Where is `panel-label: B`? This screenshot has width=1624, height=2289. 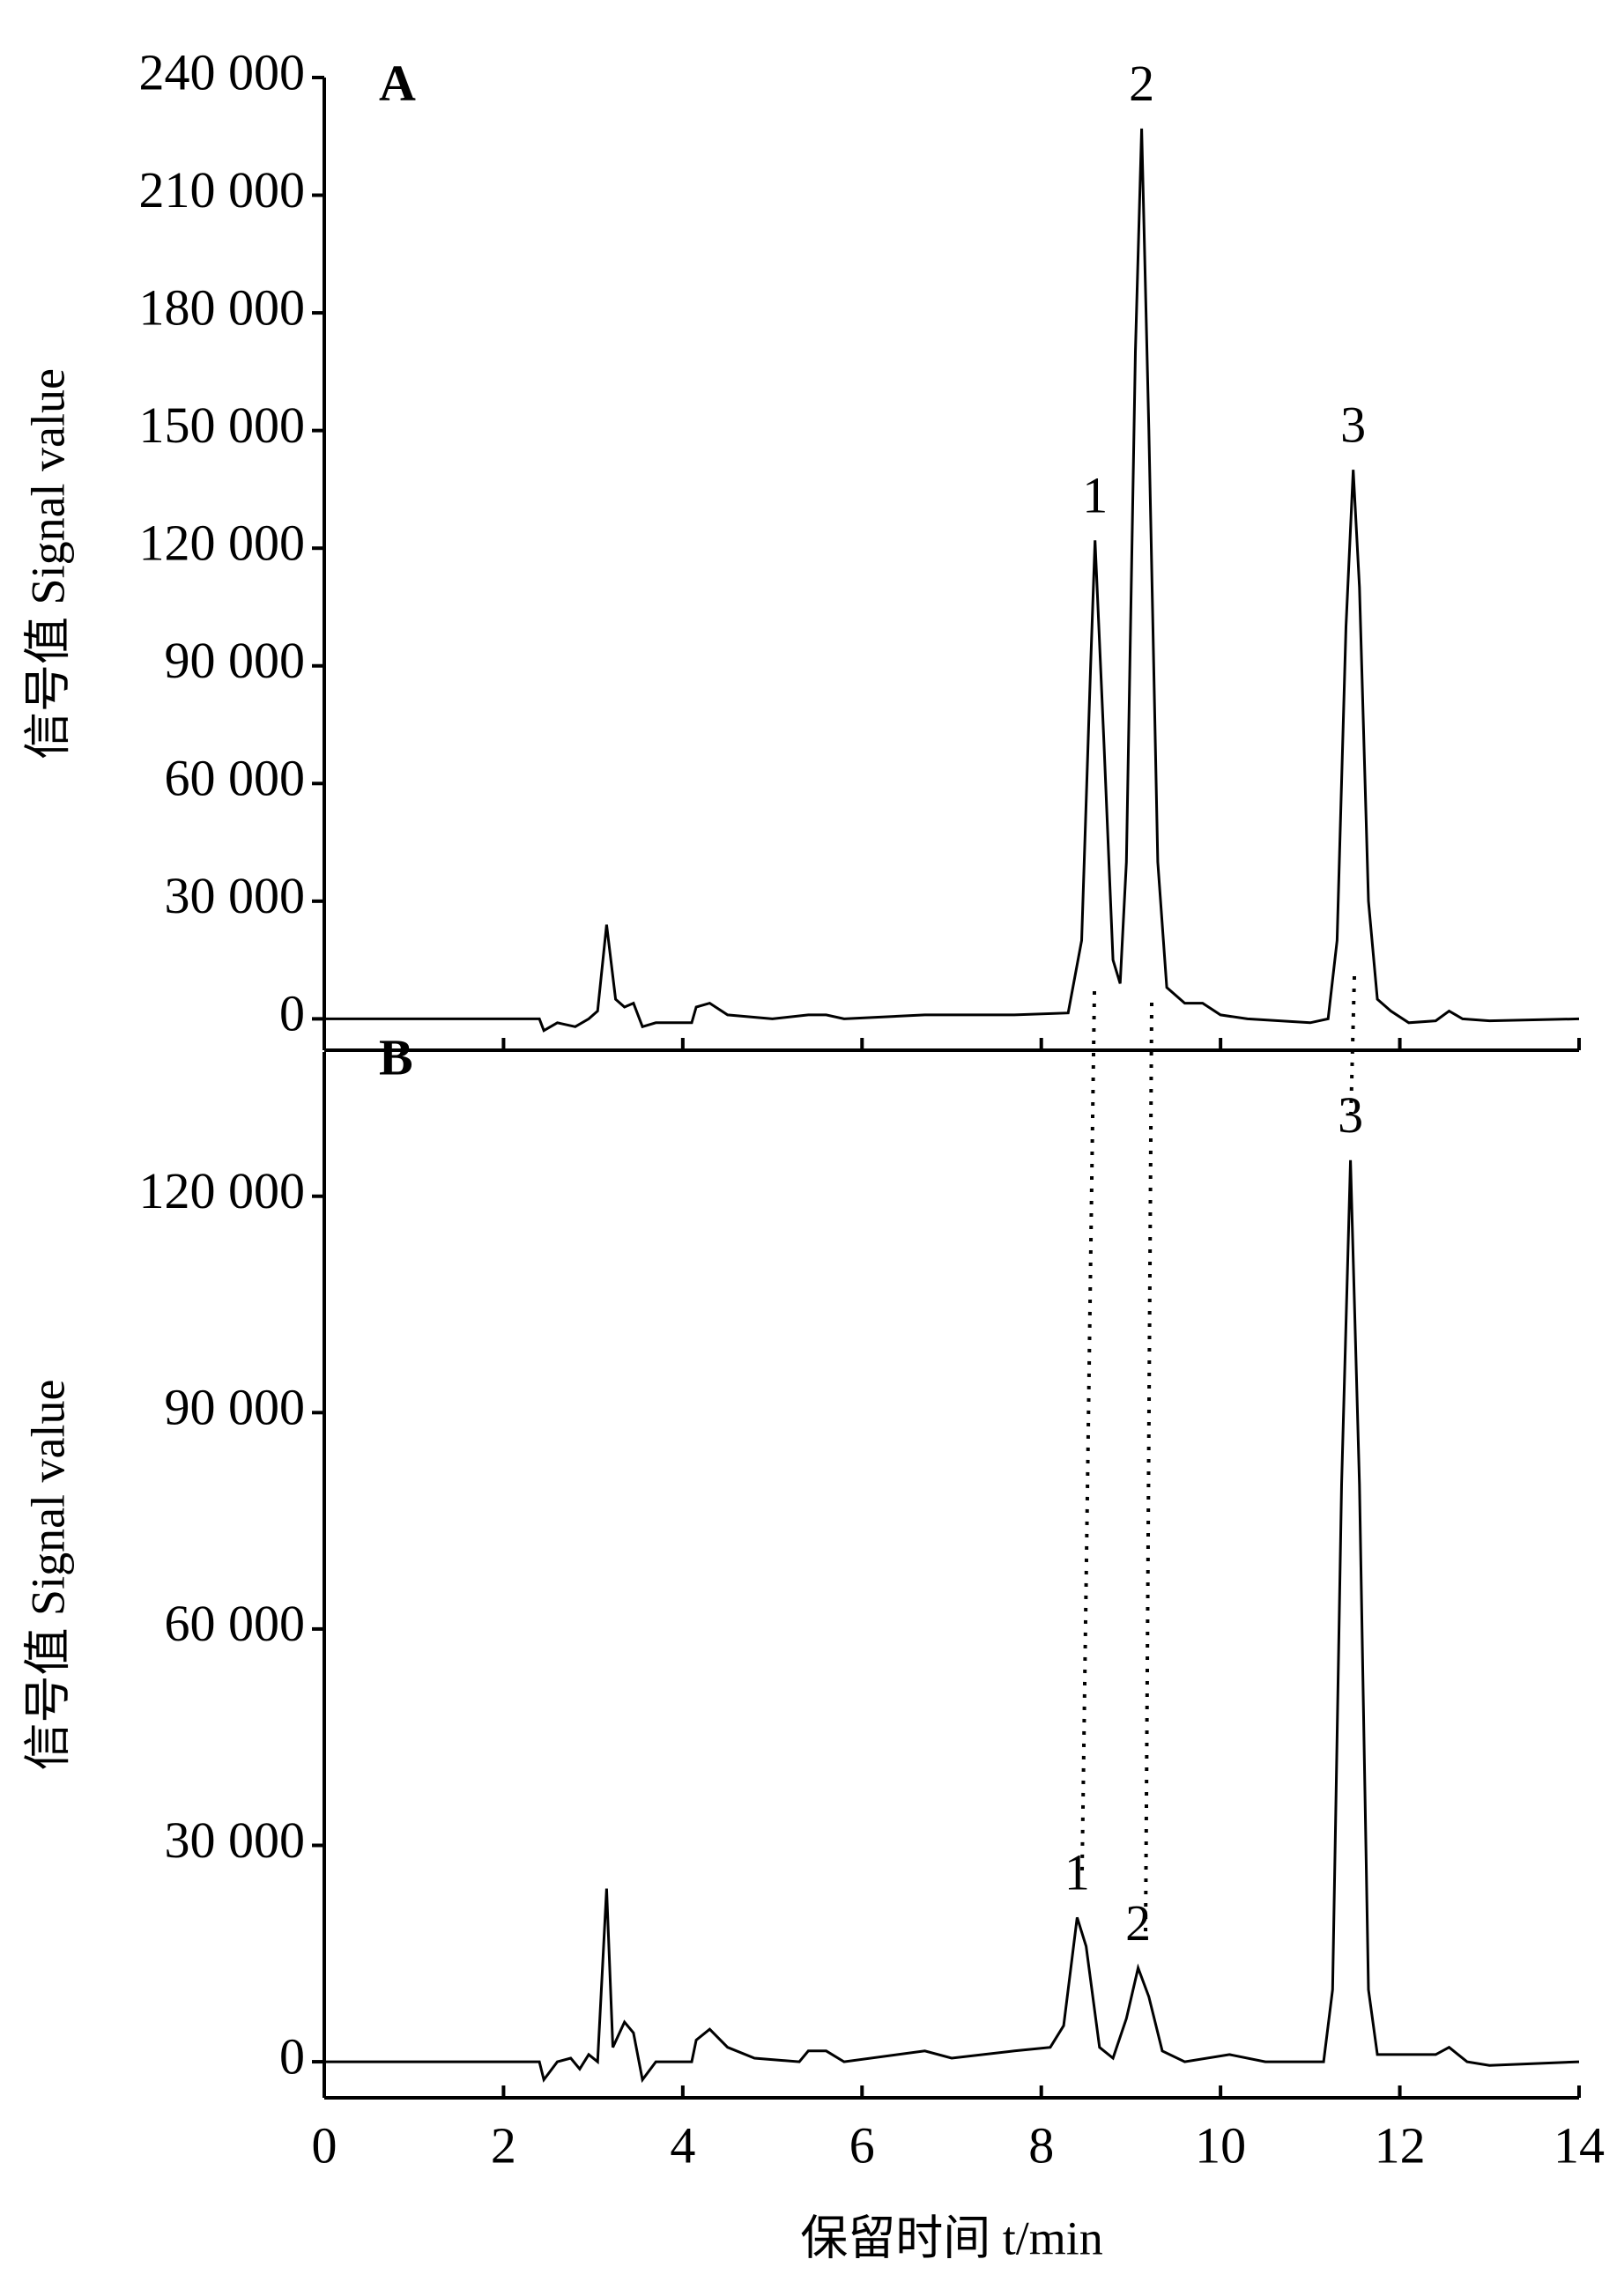 panel-label: B is located at coordinates (396, 1056).